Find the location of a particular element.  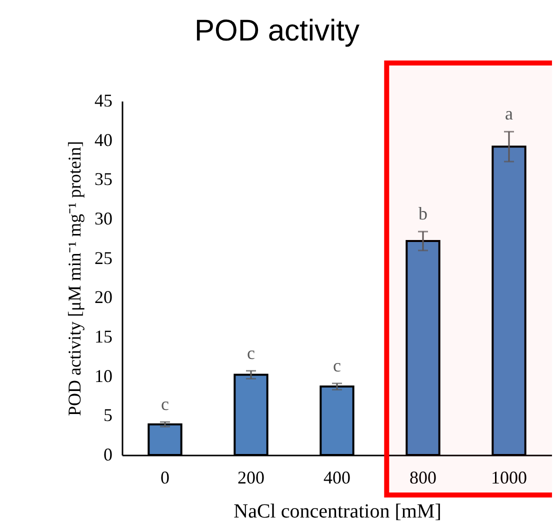

y-tick-label: 15 is located at coordinates (103, 336).